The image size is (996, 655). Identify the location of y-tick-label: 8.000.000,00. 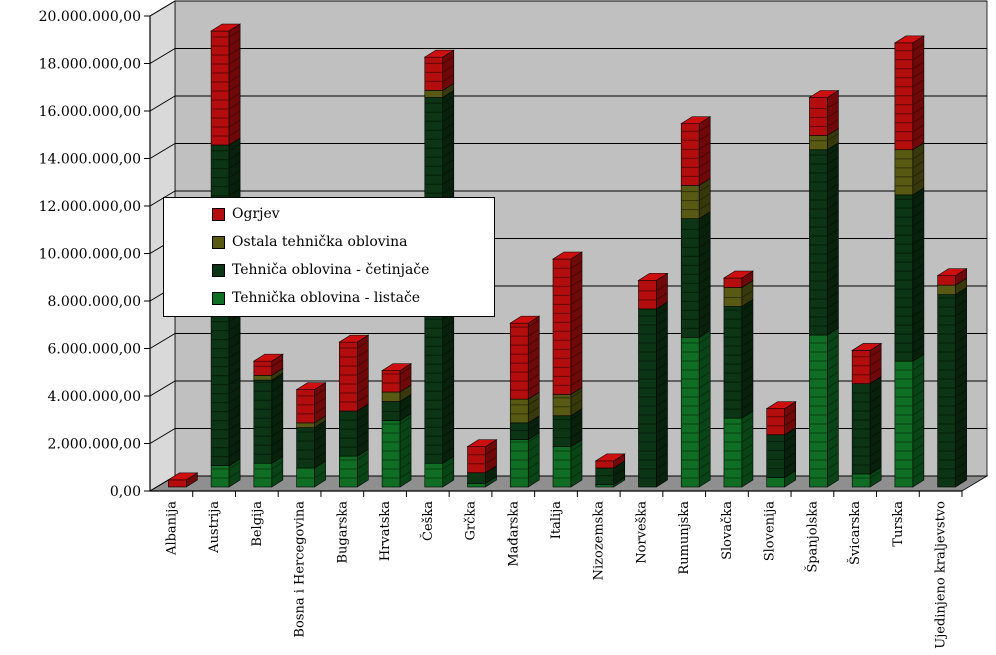
(94, 302).